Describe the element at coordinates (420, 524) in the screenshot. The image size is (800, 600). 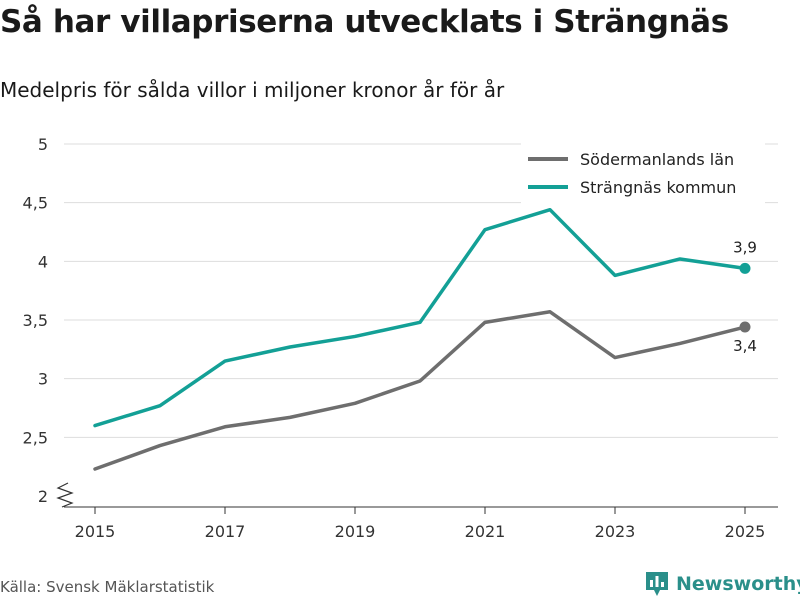
I see `x-axis-ticks: 2015 2017 2019 2021 2023 2025` at that location.